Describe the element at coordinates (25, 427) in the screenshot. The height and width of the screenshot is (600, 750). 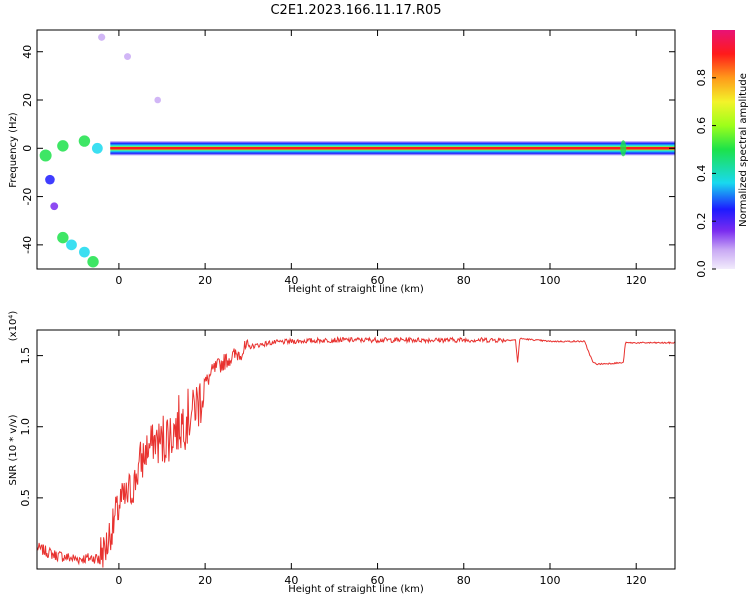
I see `snr-ytick-label: 1.0` at that location.